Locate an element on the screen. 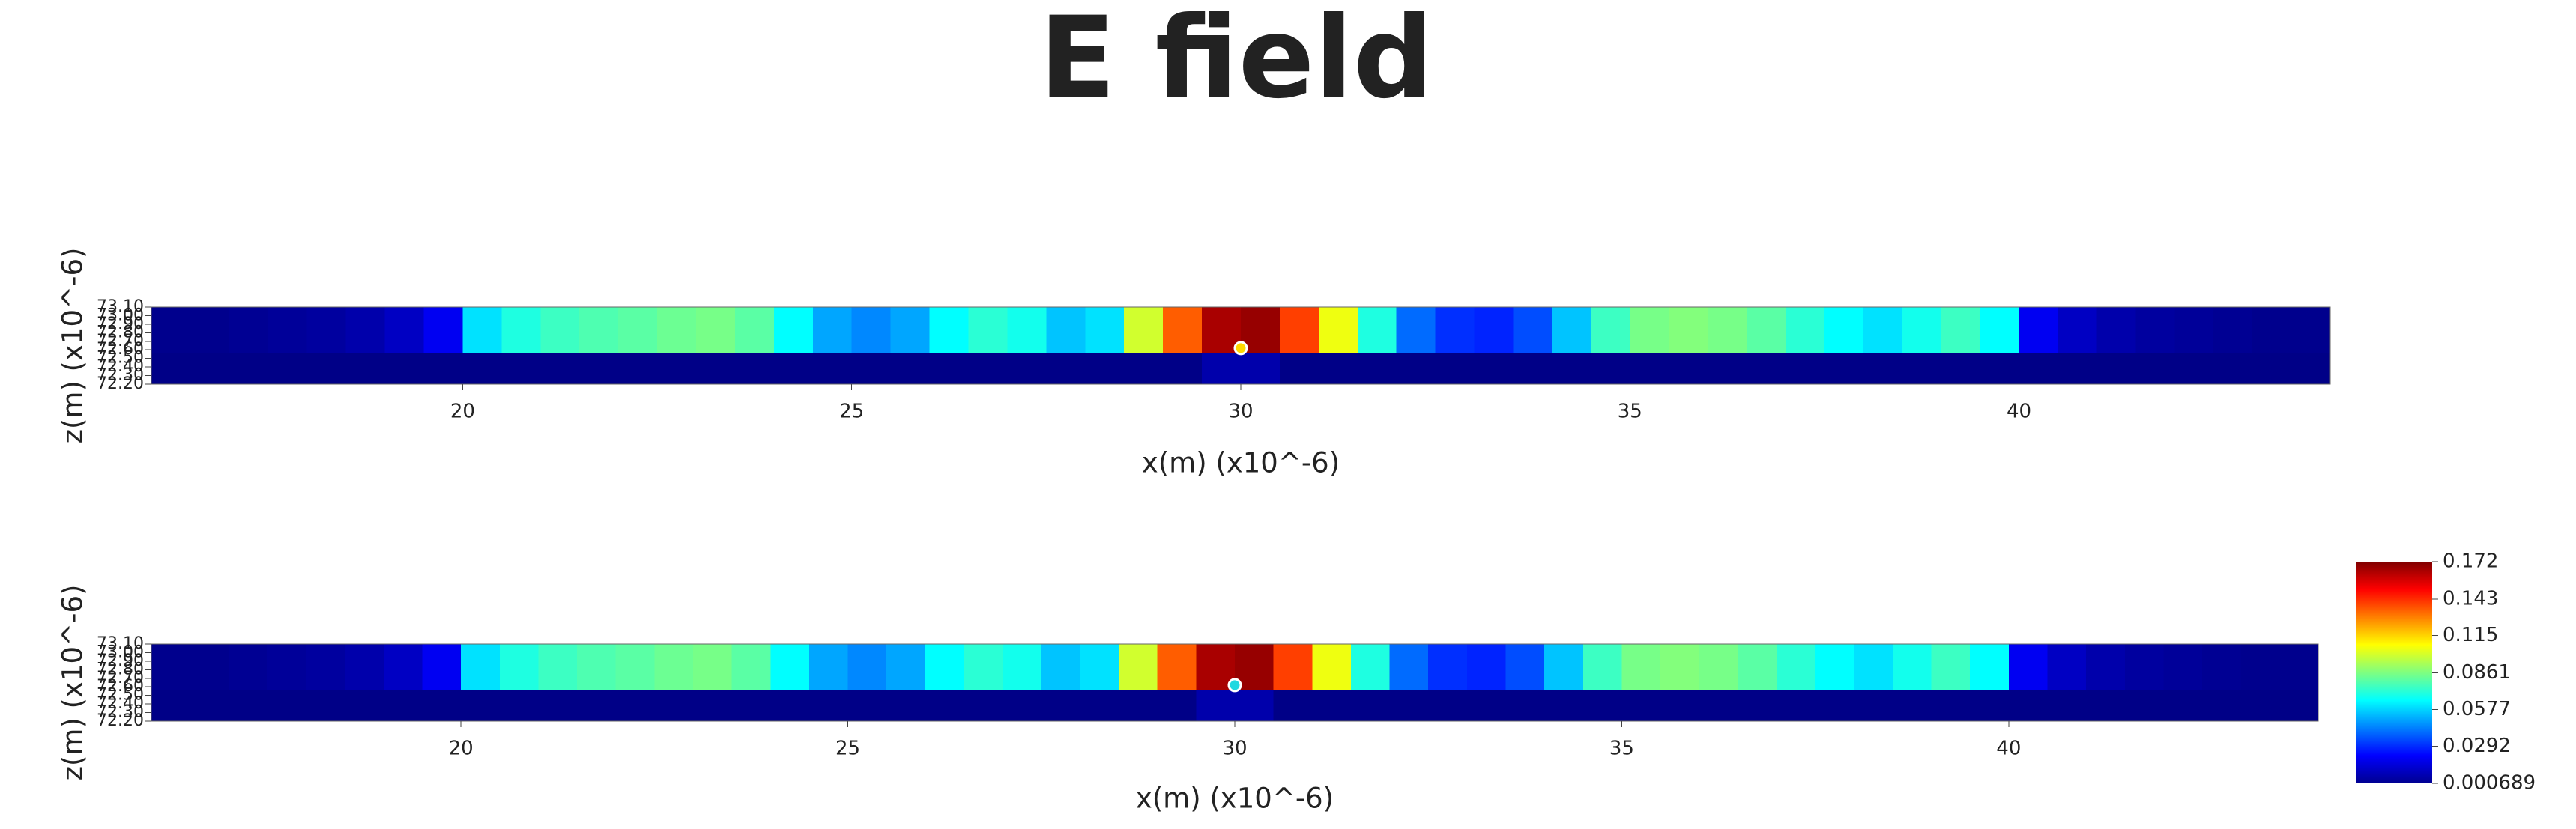  x-tick-label: 25 is located at coordinates (847, 749).